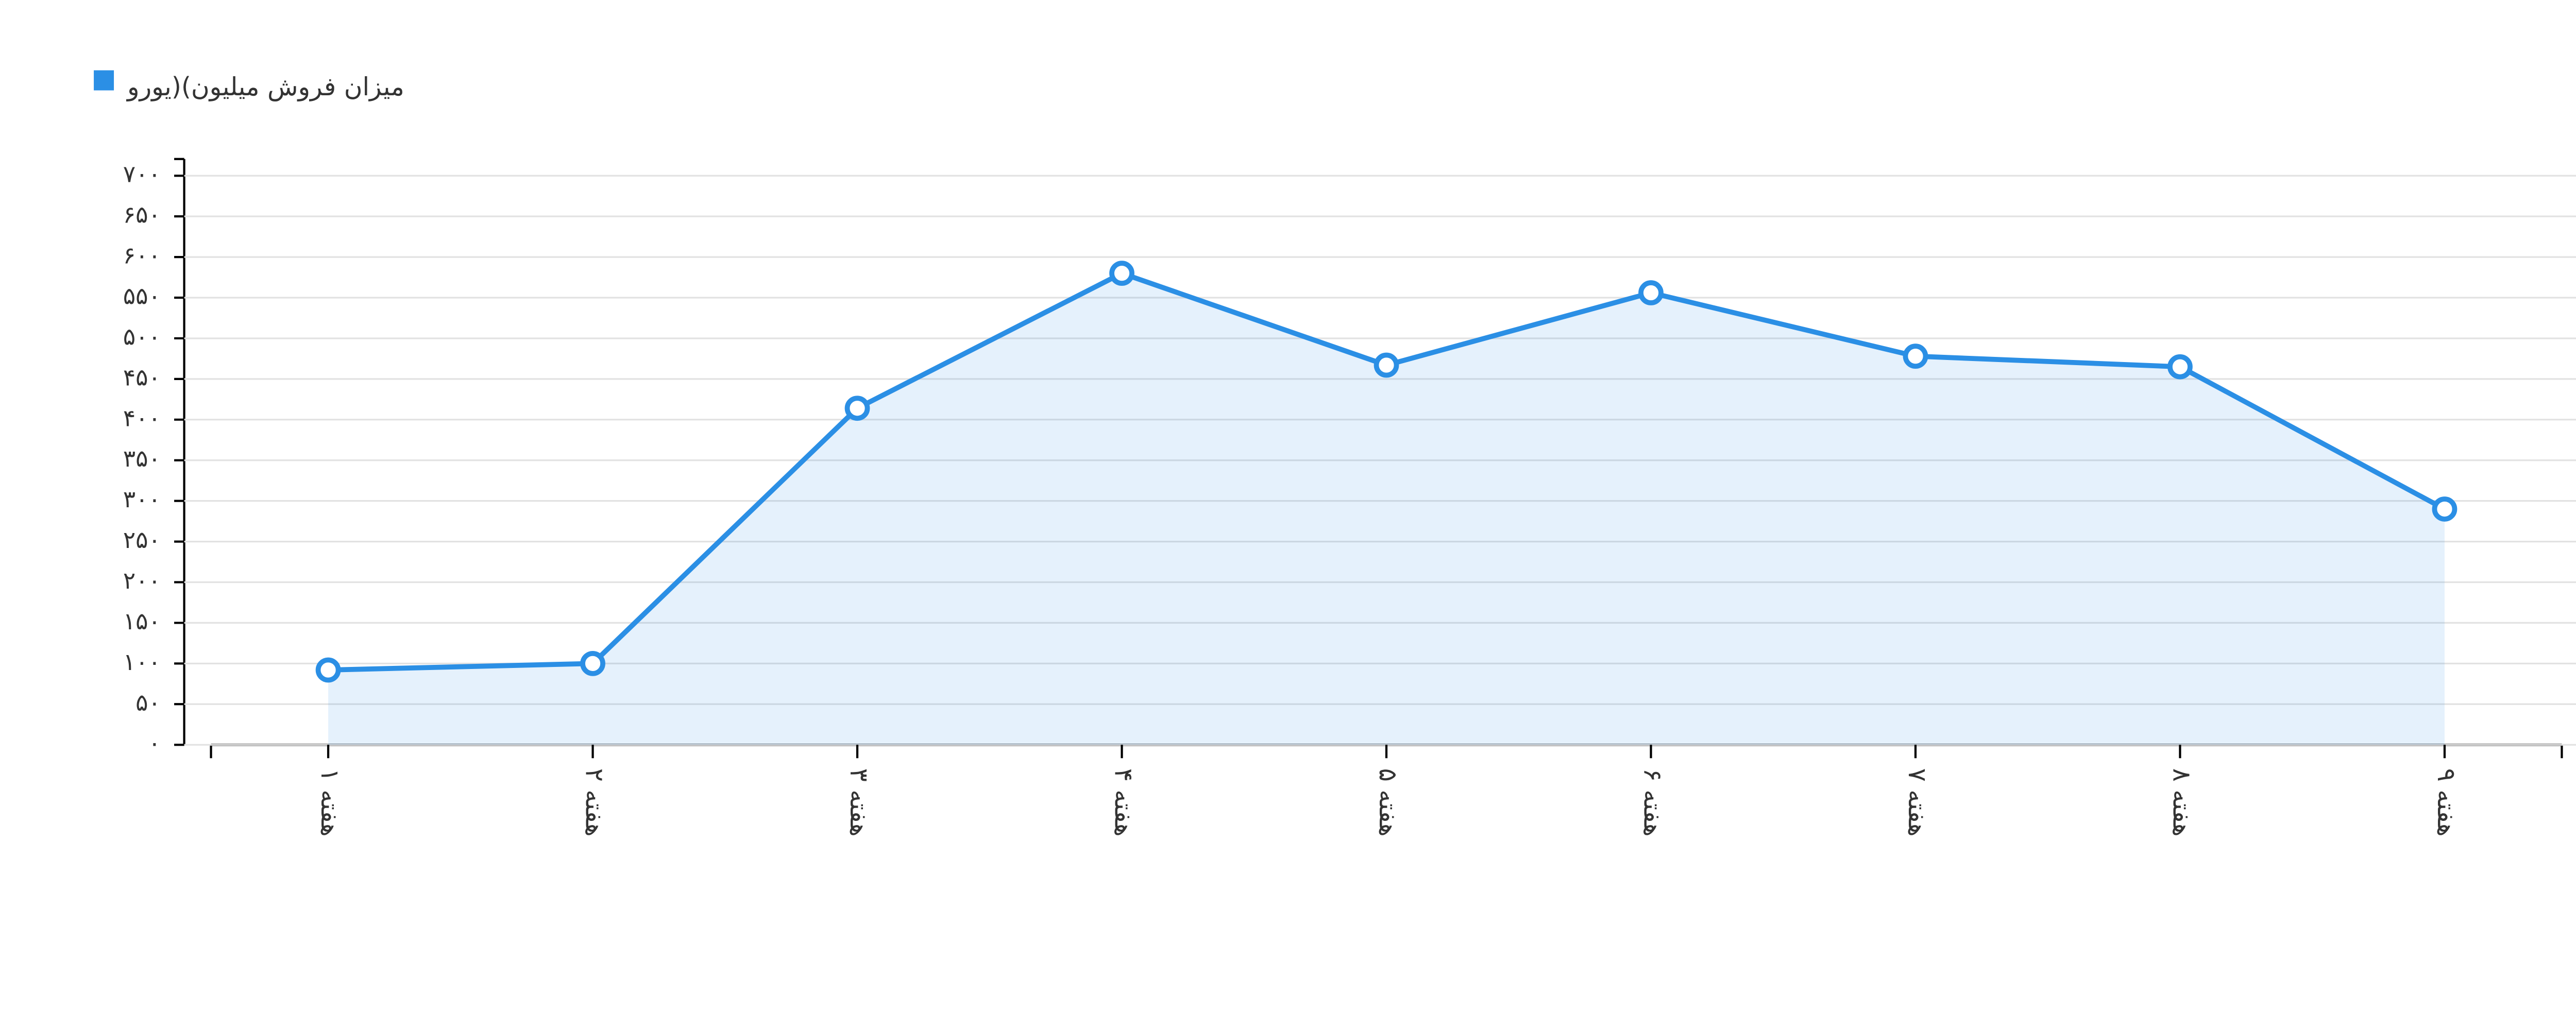 This screenshot has height=1030, width=2576. Describe the element at coordinates (142, 336) in the screenshot. I see `y-tick-label: ۵۰۰` at that location.